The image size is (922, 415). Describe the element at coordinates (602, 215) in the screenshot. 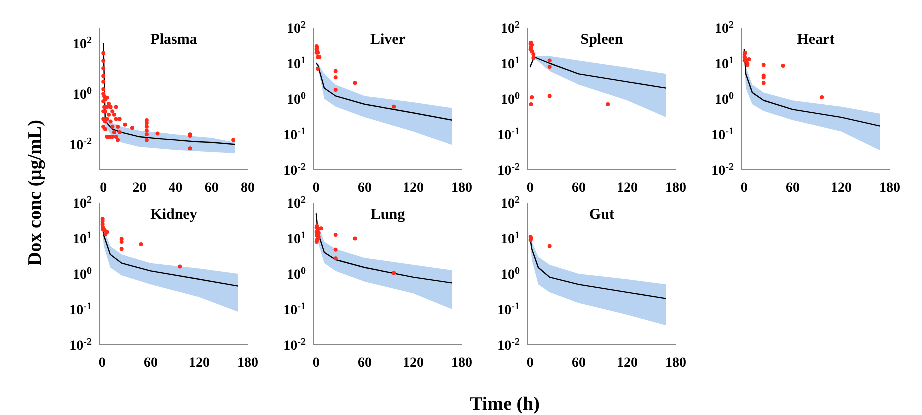

I see `chart-title: Gut` at that location.